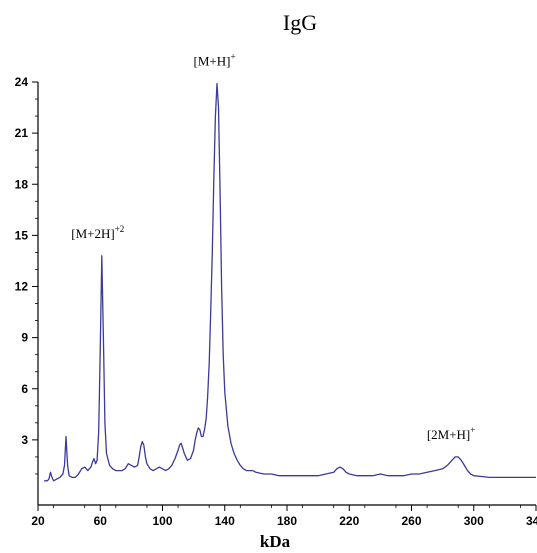 This screenshot has height=553, width=537. I want to click on y-tick-label: 21, so click(22, 133).